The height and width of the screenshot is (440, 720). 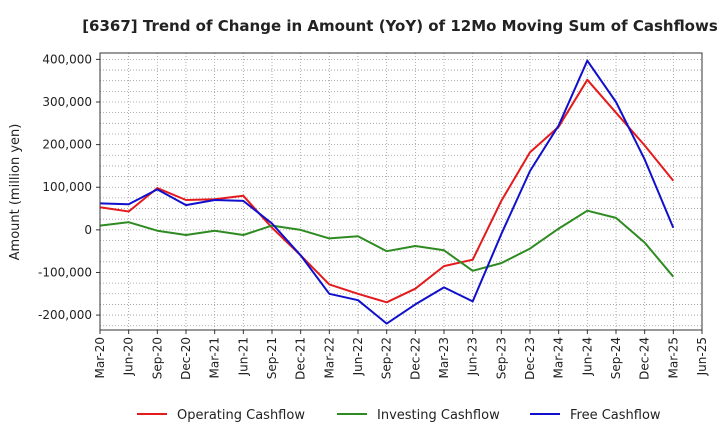 I want to click on x-tick-label: Dec-24, so click(x=645, y=358).